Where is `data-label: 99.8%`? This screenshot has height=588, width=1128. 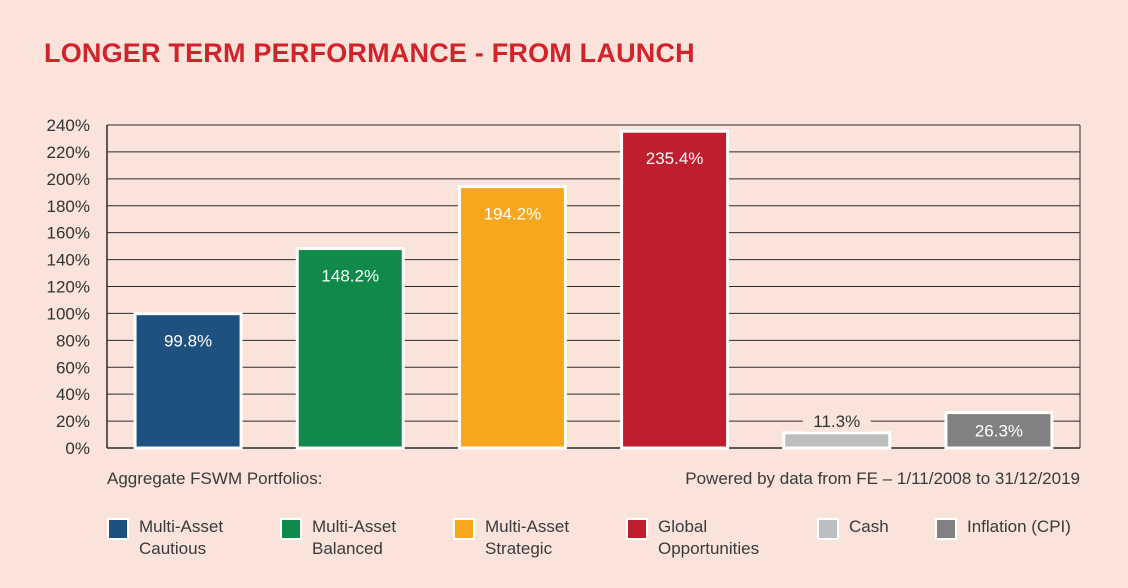 data-label: 99.8% is located at coordinates (188, 341).